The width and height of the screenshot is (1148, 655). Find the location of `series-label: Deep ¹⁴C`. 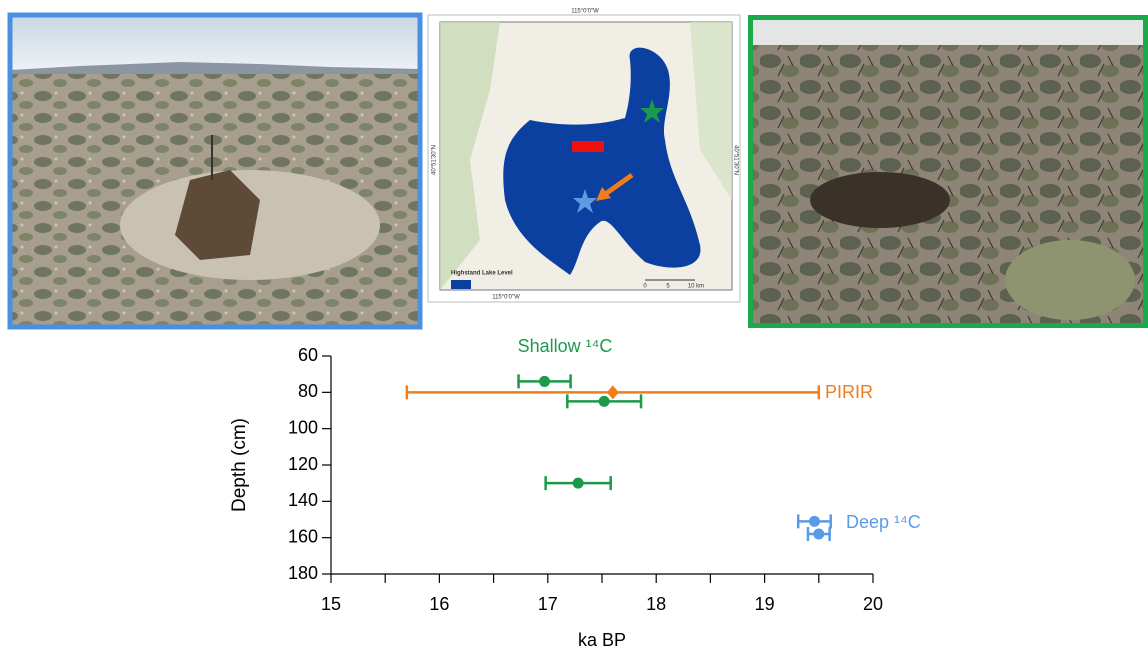

series-label: Deep ¹⁴C is located at coordinates (883, 522).